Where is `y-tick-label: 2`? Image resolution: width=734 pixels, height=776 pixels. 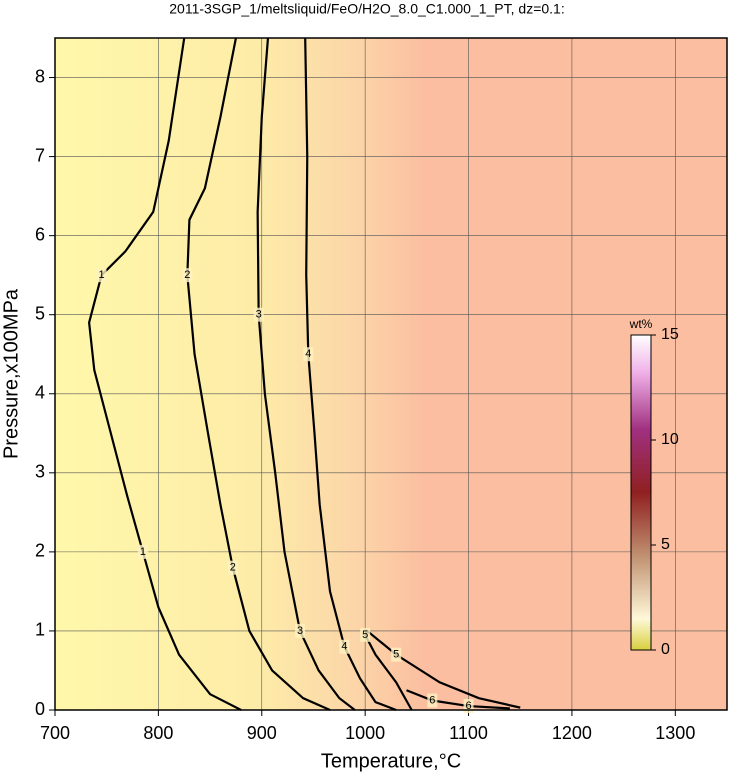 y-tick-label: 2 is located at coordinates (40, 551).